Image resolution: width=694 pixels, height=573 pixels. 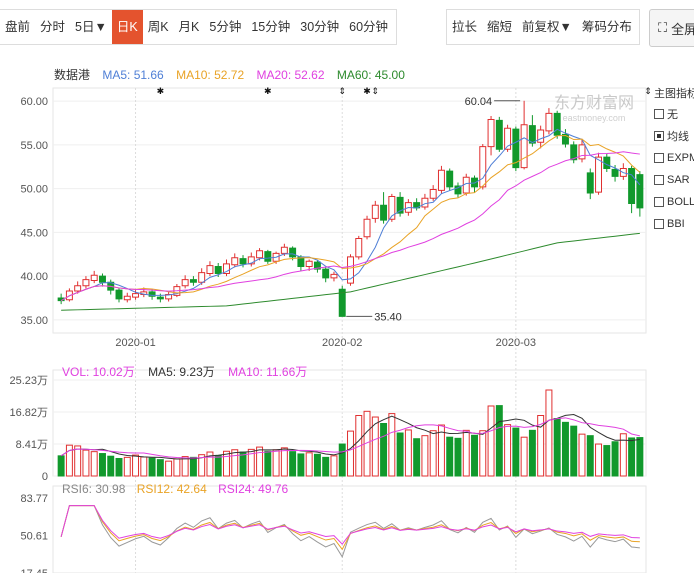 I want to click on tab-9: 60分钟, so click(x=369, y=27).